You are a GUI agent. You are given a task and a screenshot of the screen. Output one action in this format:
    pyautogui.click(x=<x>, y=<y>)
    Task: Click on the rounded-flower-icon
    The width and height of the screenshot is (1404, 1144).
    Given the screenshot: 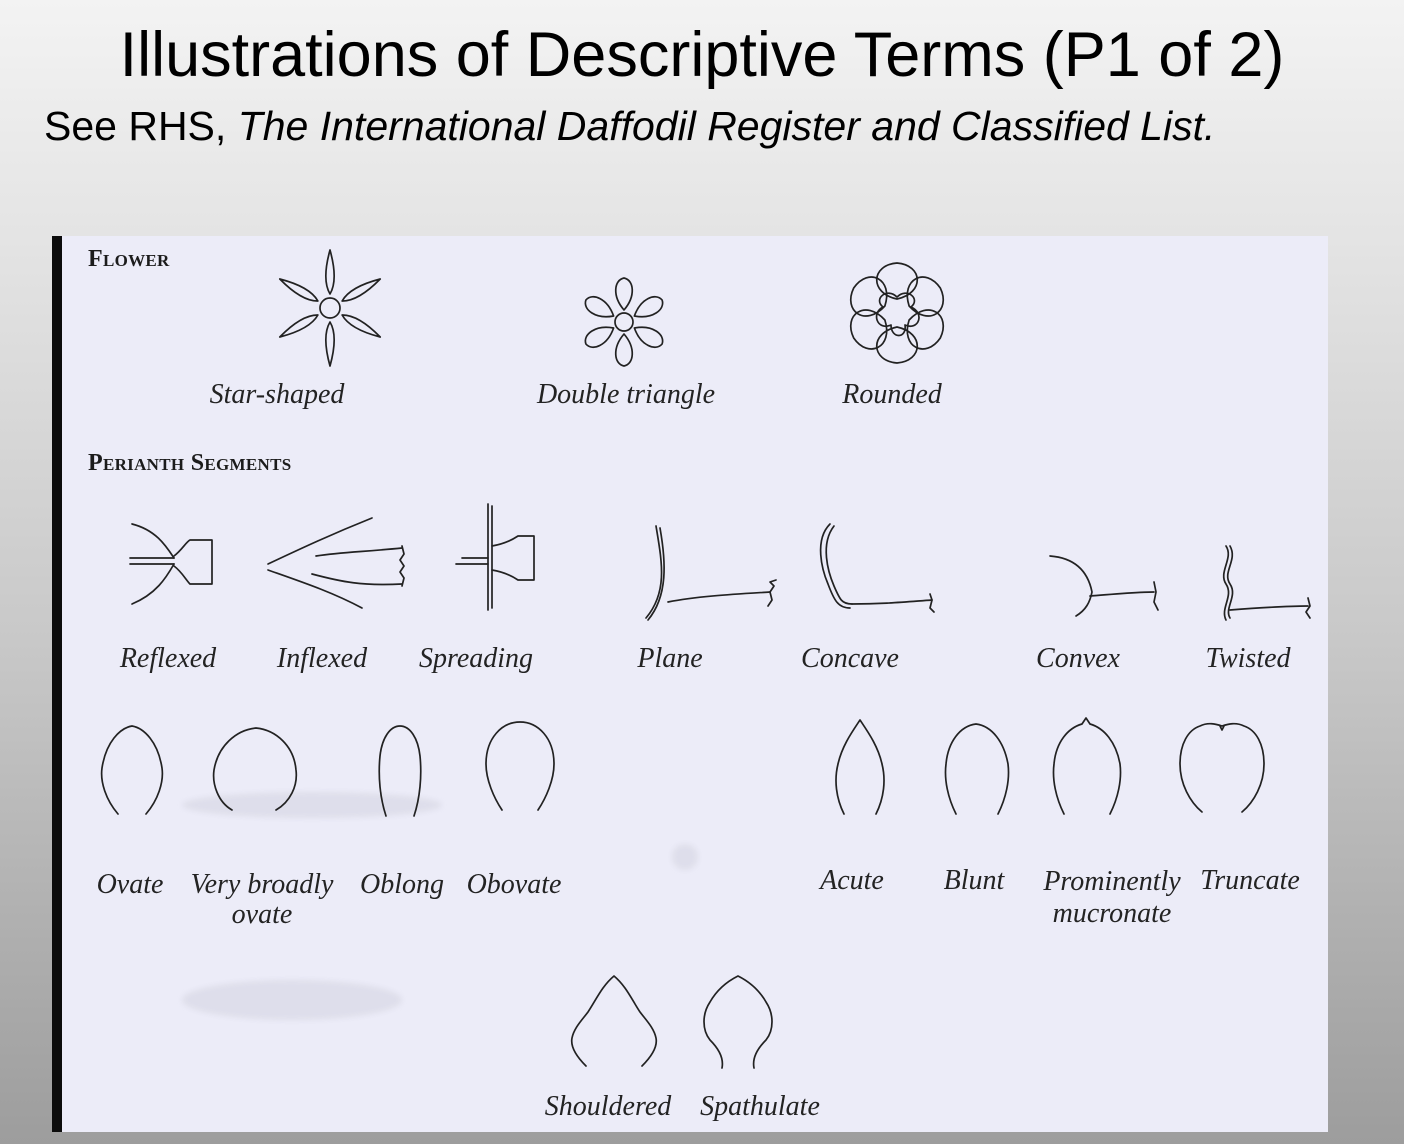 What is the action you would take?
    pyautogui.click(x=897, y=313)
    